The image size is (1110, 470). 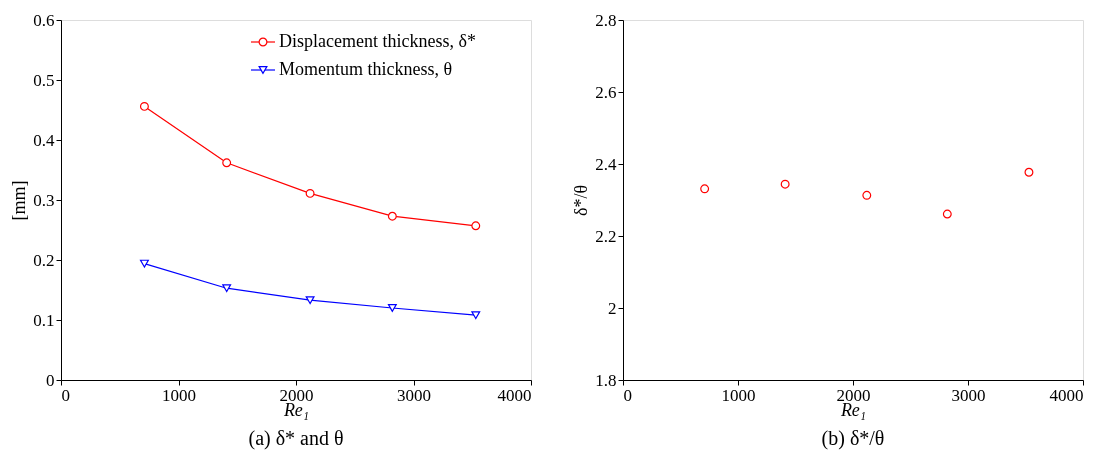 What do you see at coordinates (296, 438) in the screenshot?
I see `text: (a) δ* and θ` at bounding box center [296, 438].